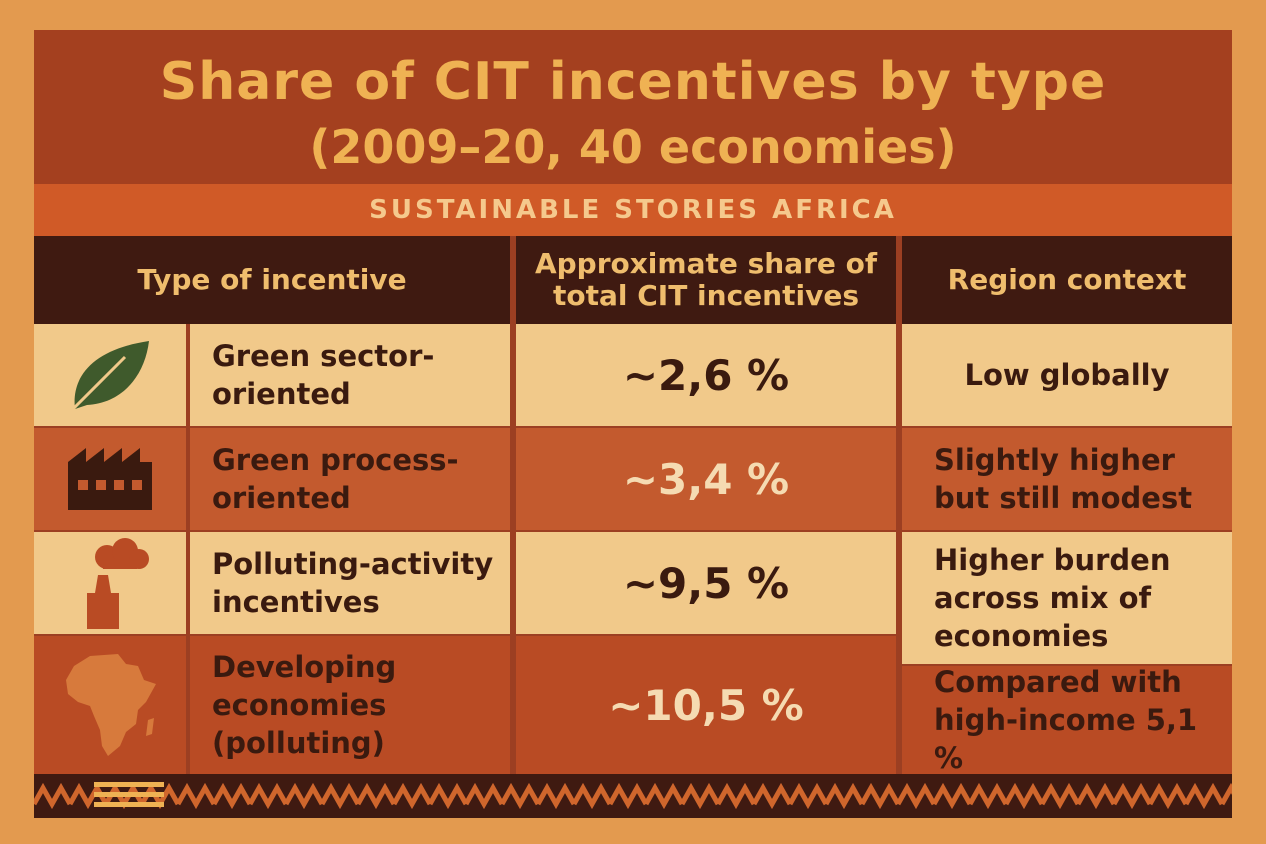 The height and width of the screenshot is (844, 1266). What do you see at coordinates (1067, 280) in the screenshot?
I see `column-header-region: Region context` at bounding box center [1067, 280].